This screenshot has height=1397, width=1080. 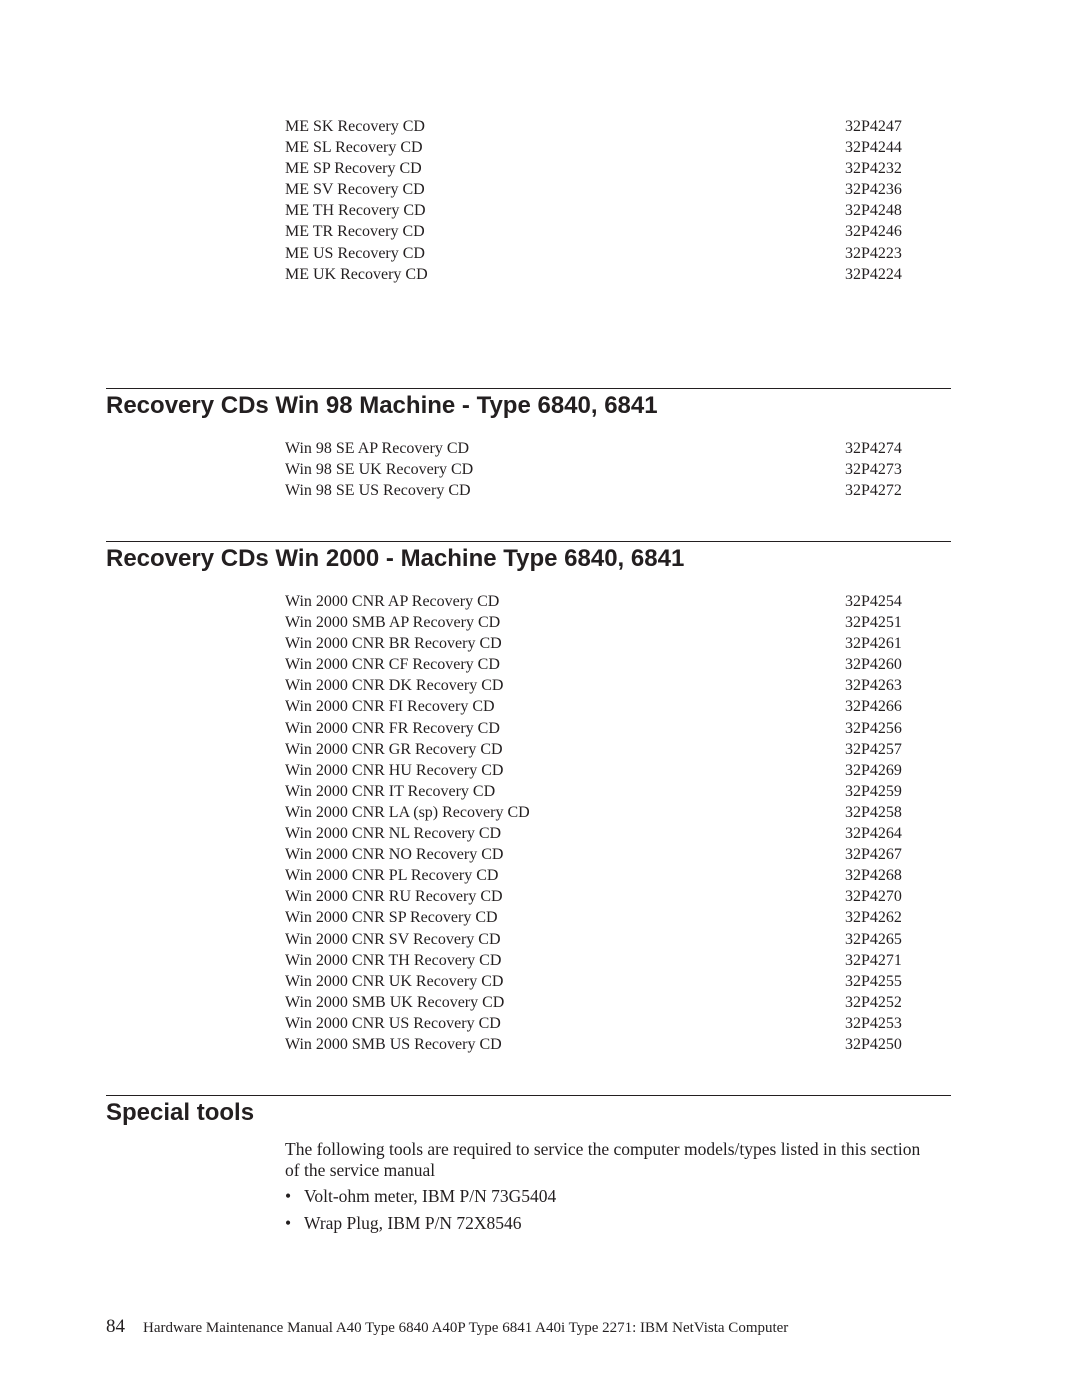 I want to click on item-name: Win 2000 SMB US Recovery CD, so click(x=393, y=1044).